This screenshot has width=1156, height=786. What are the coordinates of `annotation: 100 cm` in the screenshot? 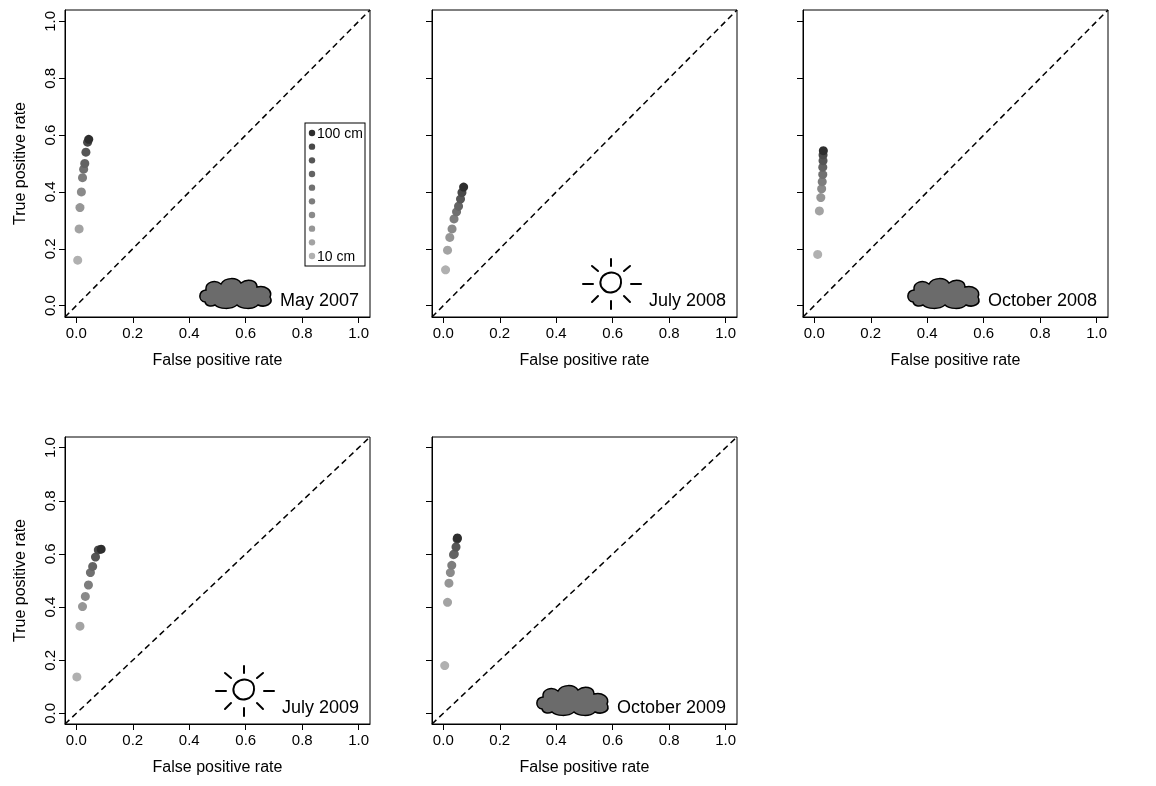 It's located at (340, 133).